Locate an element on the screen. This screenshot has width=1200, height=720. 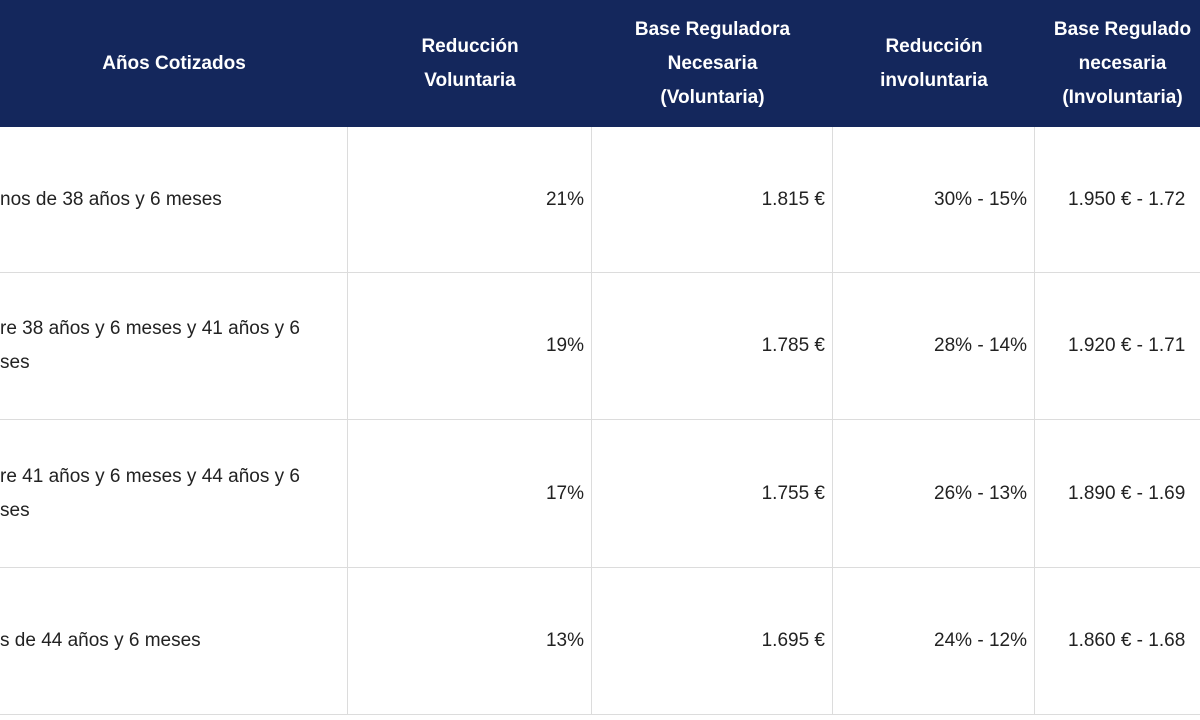
table-cell: 26% - 13% is located at coordinates (934, 494).